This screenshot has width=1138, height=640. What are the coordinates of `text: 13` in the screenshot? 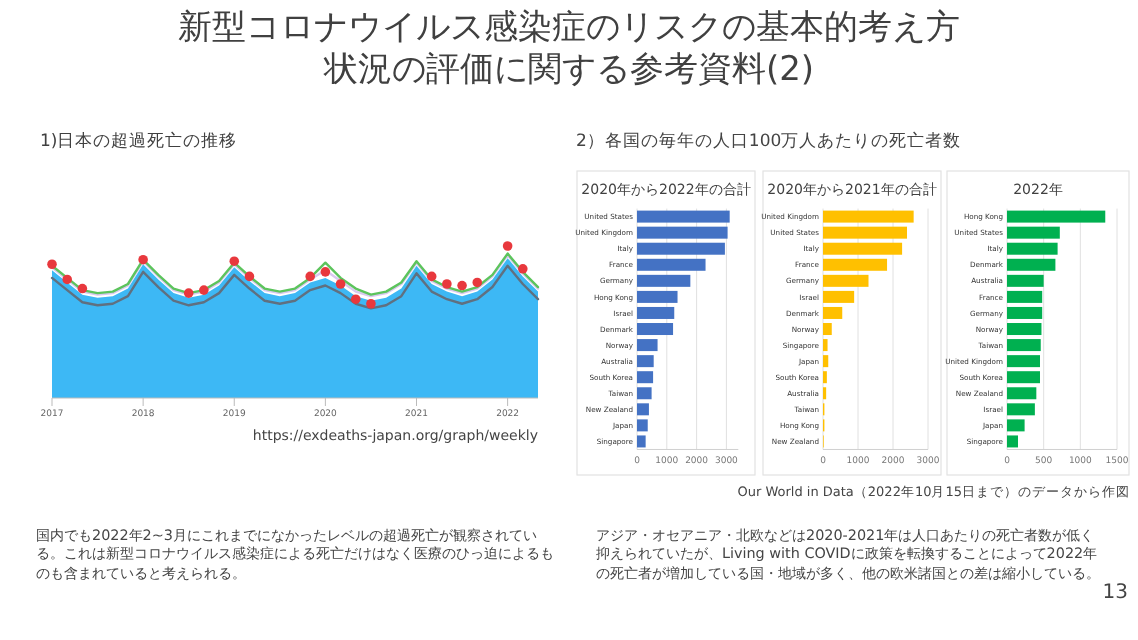 It's located at (1114, 593).